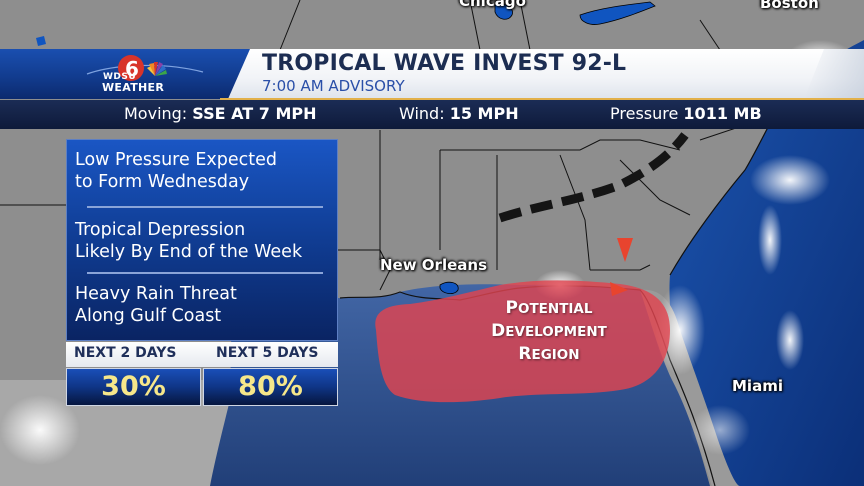 The height and width of the screenshot is (486, 864). What do you see at coordinates (156, 113) in the screenshot?
I see `moving-label: Moving:` at bounding box center [156, 113].